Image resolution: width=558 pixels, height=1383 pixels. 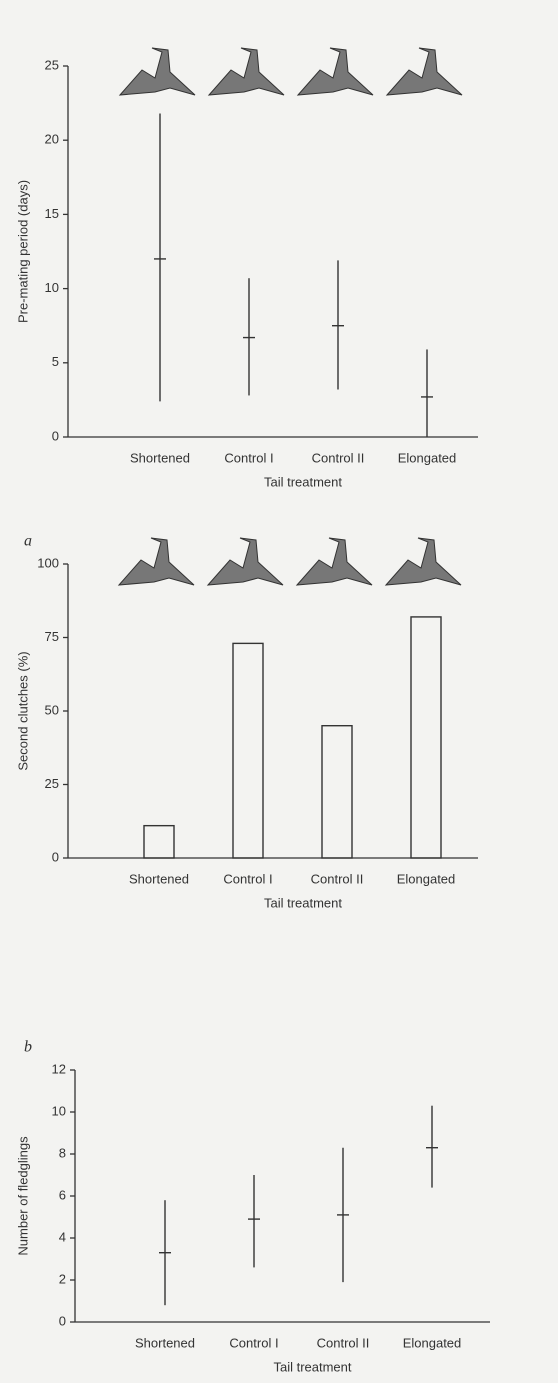 I want to click on y-tick-label: 12, so click(x=59, y=1068).